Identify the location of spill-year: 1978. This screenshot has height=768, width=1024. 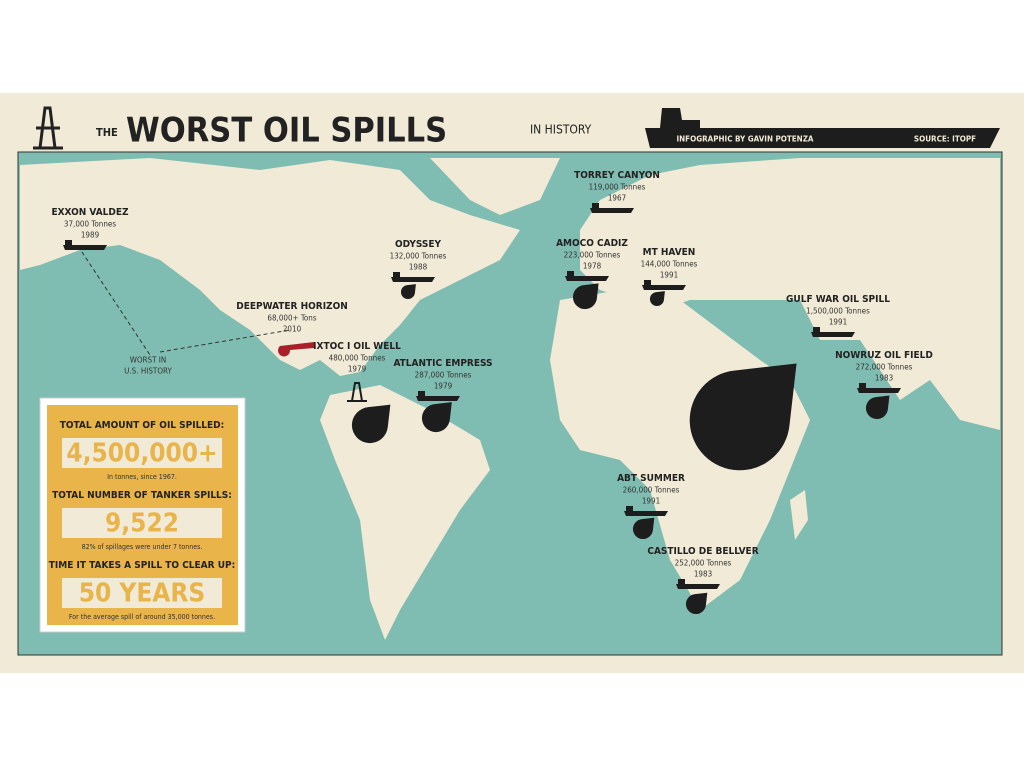
(592, 266).